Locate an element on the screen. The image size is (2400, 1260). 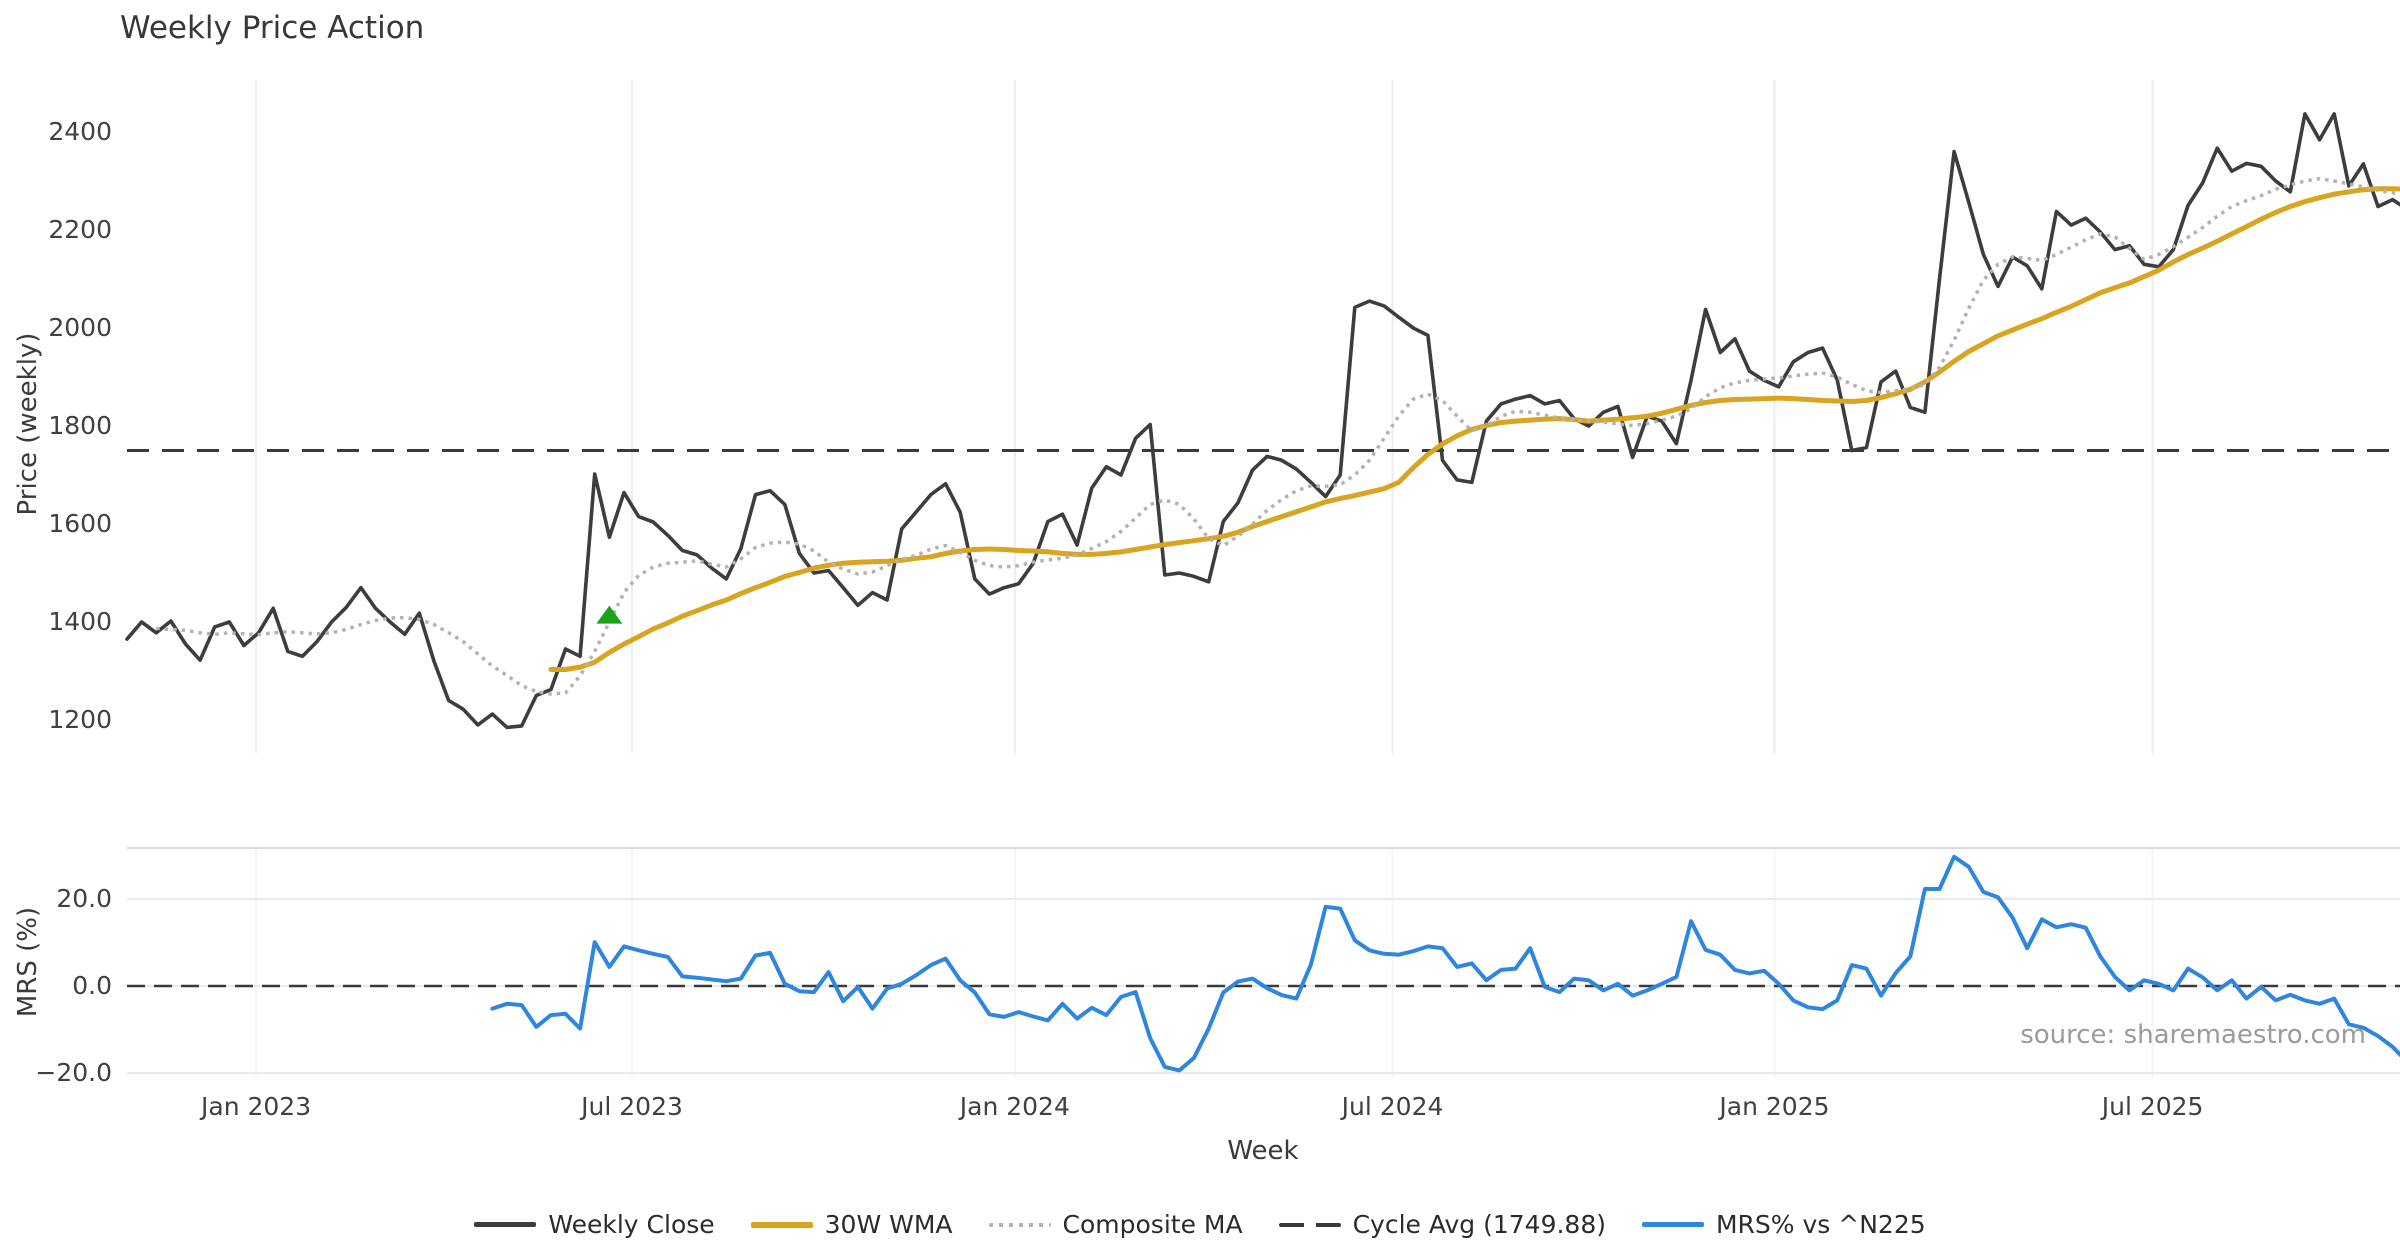
legend-label: 30W WMA is located at coordinates (888, 1224).